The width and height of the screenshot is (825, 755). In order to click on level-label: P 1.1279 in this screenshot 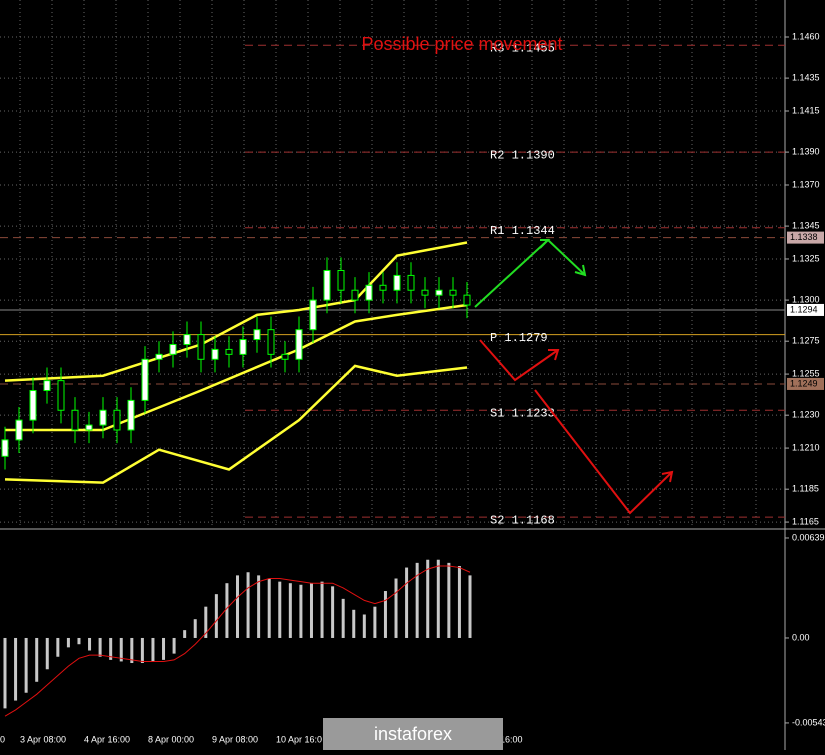, I will do `click(519, 338)`.